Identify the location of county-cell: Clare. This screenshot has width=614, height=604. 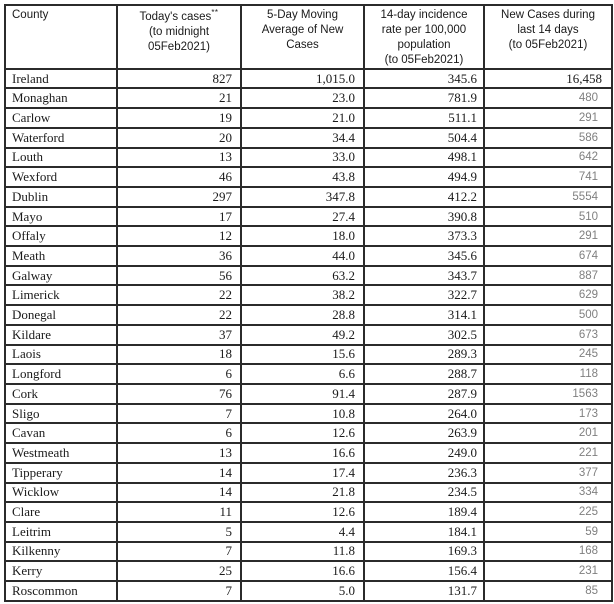
(61, 512).